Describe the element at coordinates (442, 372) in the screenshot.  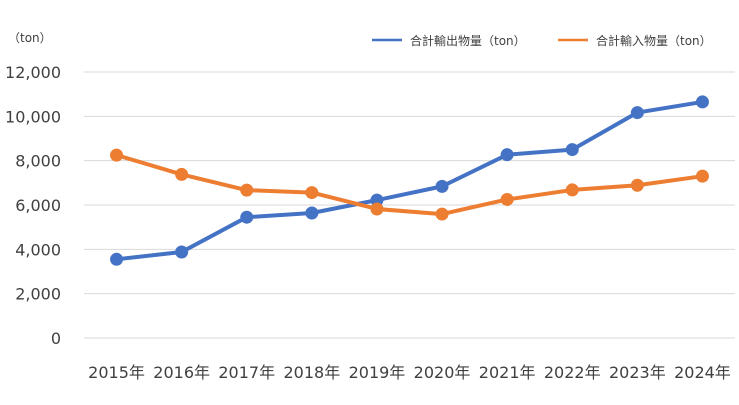
I see `x-tick-label: 2020年` at that location.